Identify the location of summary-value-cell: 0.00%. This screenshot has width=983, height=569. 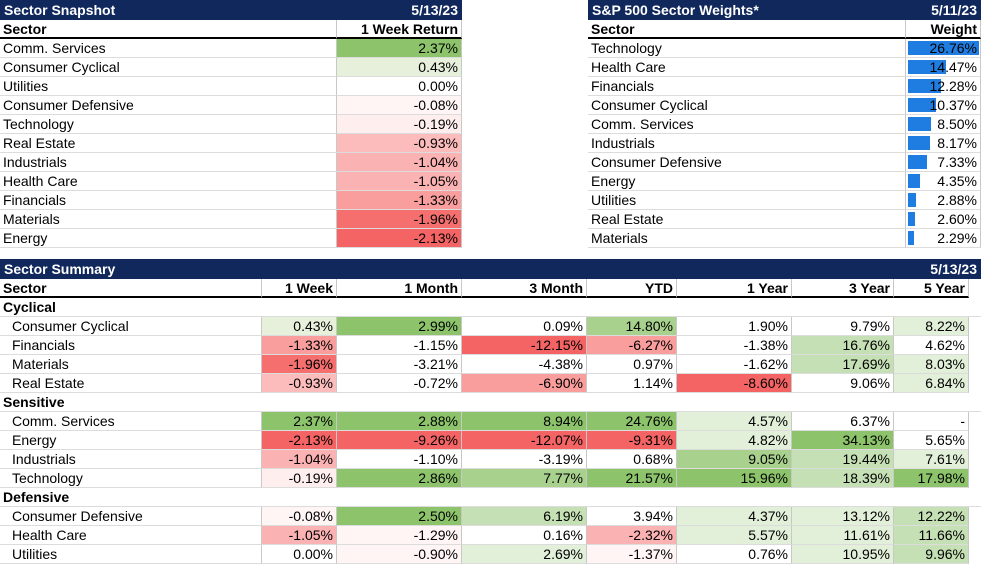
(299, 554).